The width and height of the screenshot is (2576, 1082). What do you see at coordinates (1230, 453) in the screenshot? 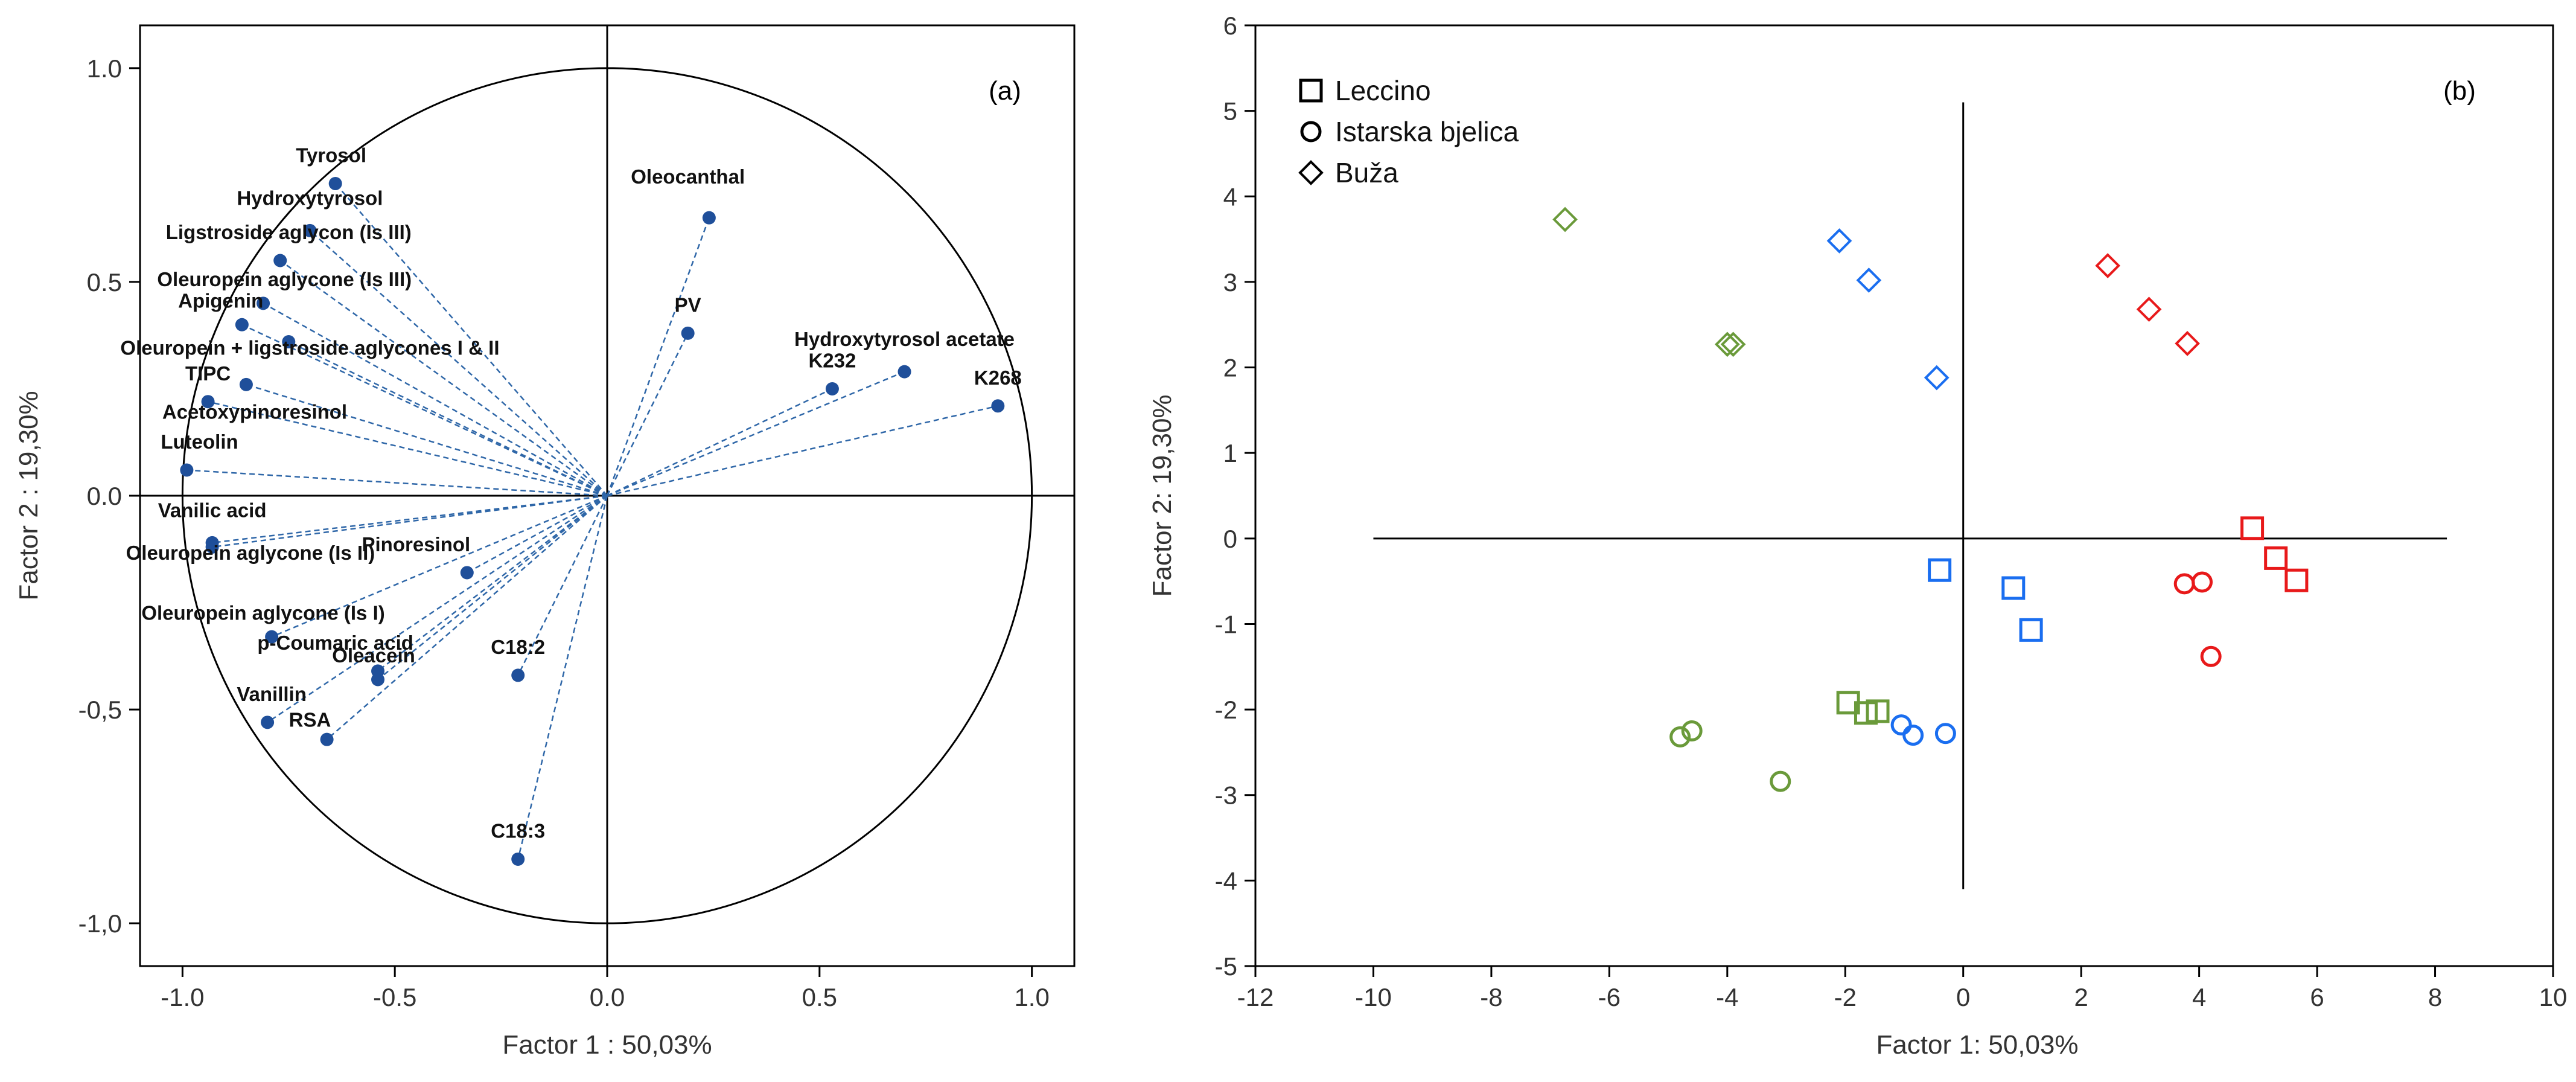
I see `y-tick-label: 1` at bounding box center [1230, 453].